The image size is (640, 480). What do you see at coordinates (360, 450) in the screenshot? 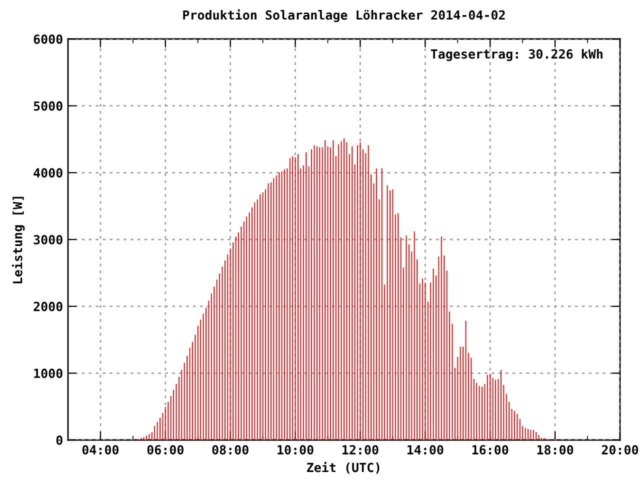
I see `x-tick-label: 12:00` at bounding box center [360, 450].